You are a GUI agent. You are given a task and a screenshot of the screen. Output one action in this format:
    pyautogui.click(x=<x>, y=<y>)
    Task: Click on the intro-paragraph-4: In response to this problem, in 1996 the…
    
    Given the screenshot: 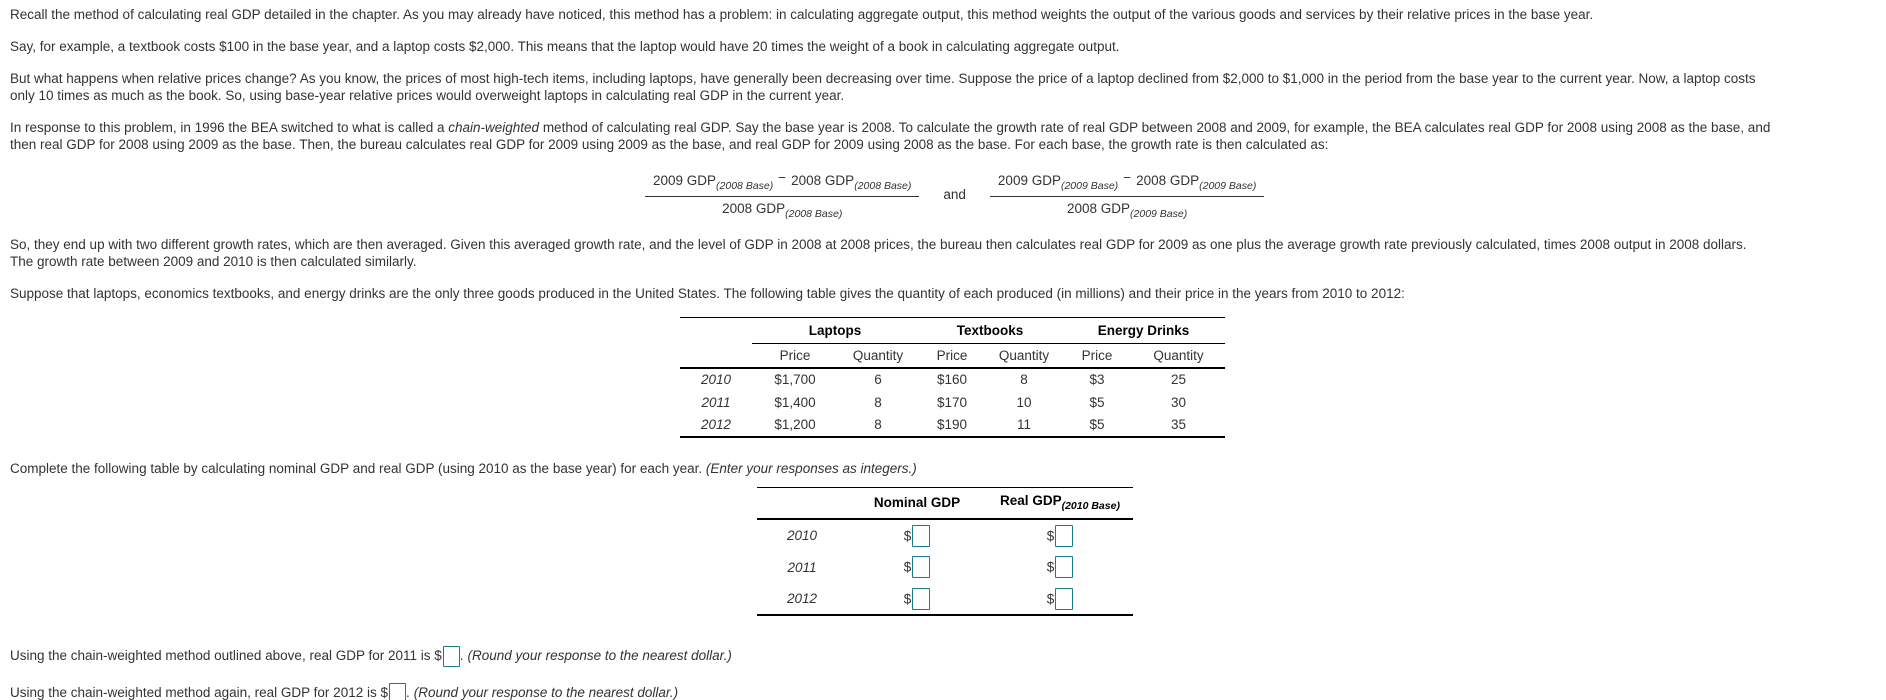 What is the action you would take?
    pyautogui.click(x=943, y=136)
    